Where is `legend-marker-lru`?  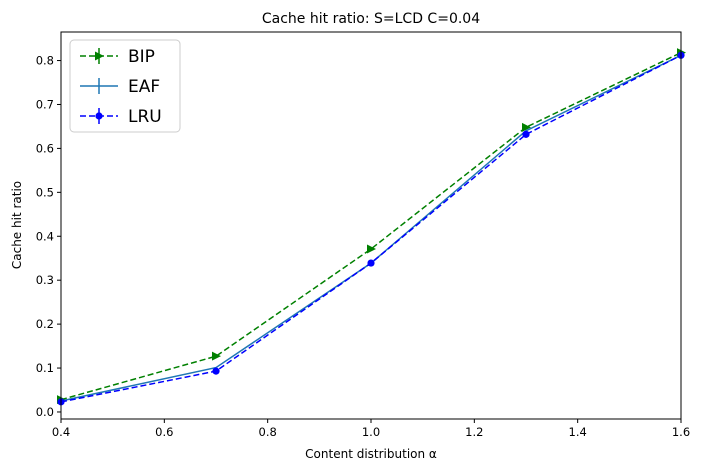 legend-marker-lru is located at coordinates (99, 116).